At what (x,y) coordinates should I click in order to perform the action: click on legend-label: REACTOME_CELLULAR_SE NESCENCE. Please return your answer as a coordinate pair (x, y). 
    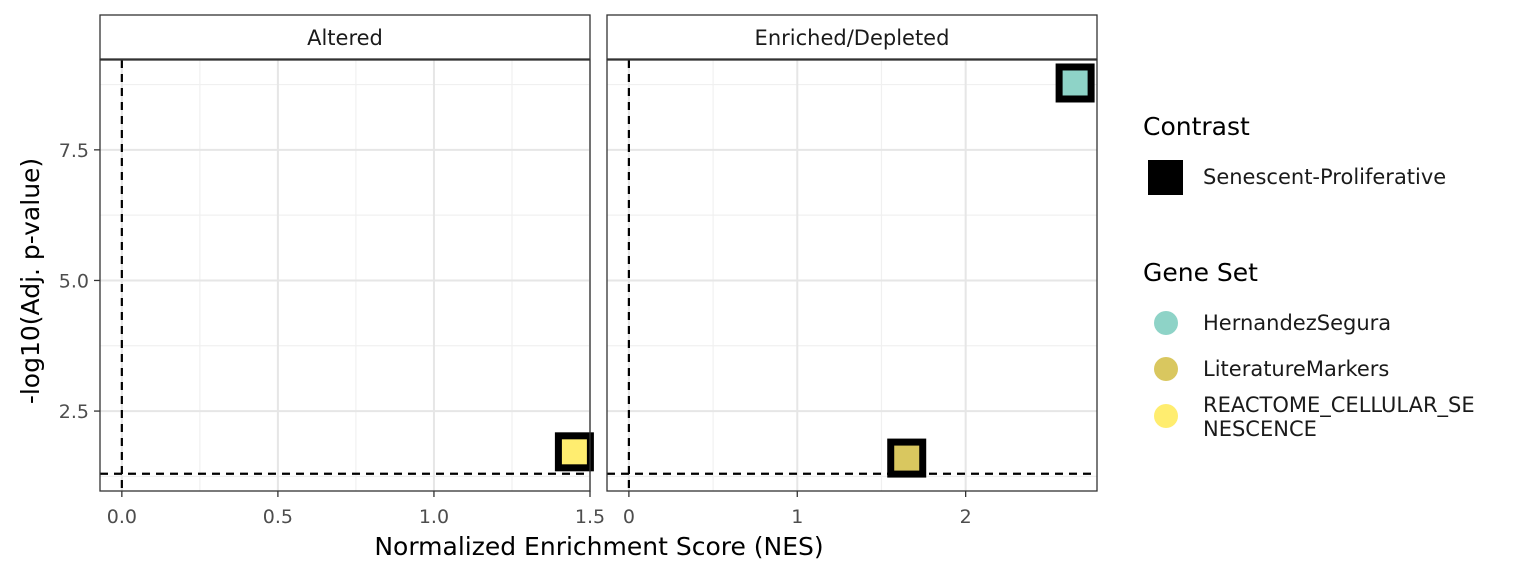
    Looking at the image, I should click on (1339, 417).